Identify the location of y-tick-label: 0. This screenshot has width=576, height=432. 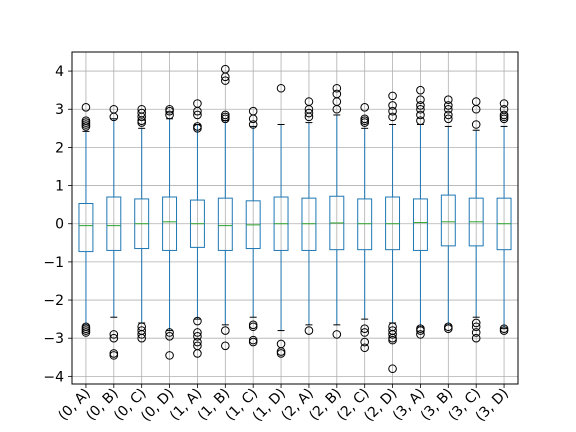
(59, 225).